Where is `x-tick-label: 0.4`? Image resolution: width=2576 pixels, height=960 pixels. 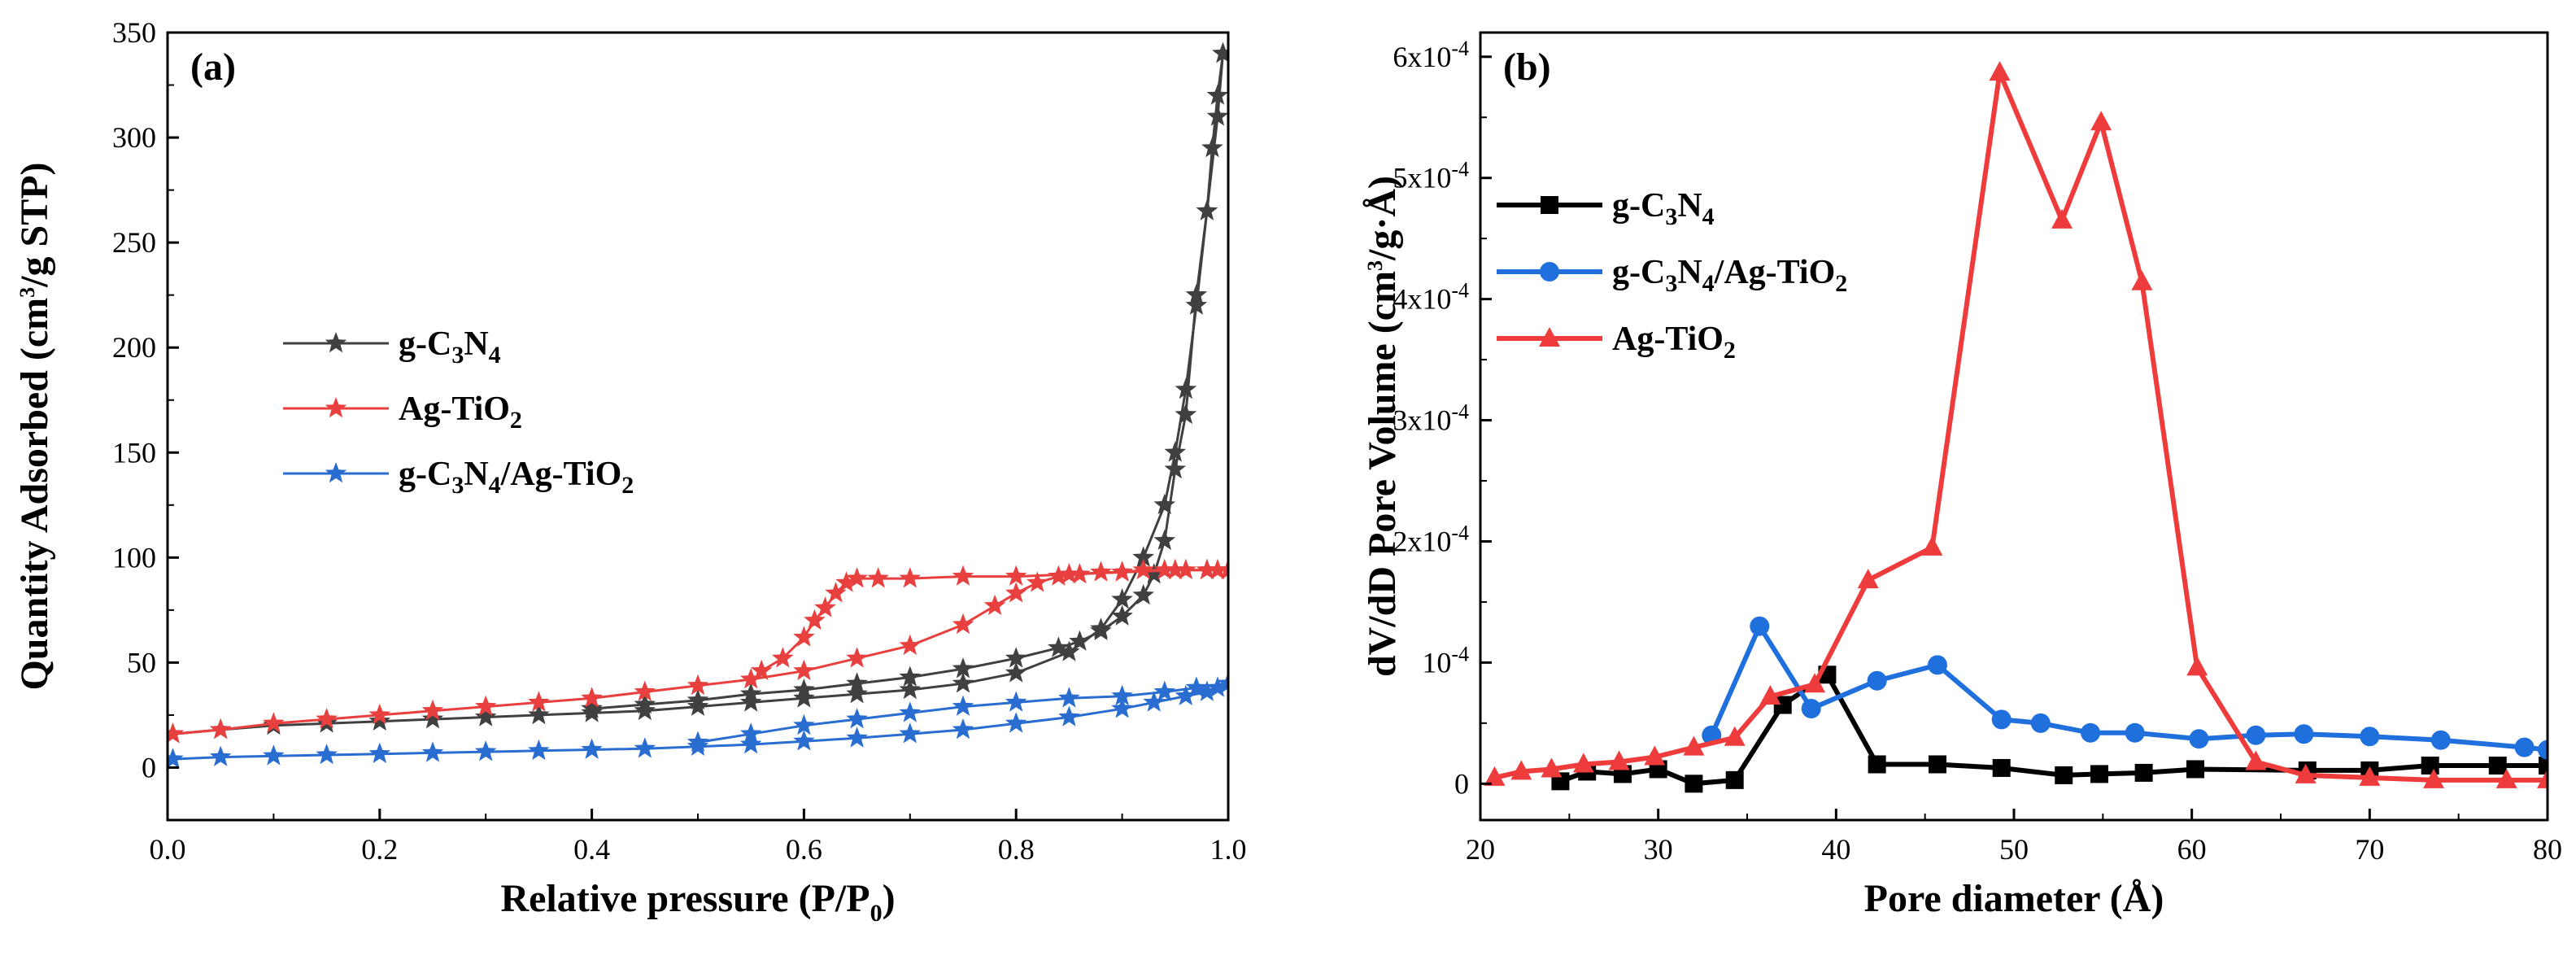
x-tick-label: 0.4 is located at coordinates (591, 850).